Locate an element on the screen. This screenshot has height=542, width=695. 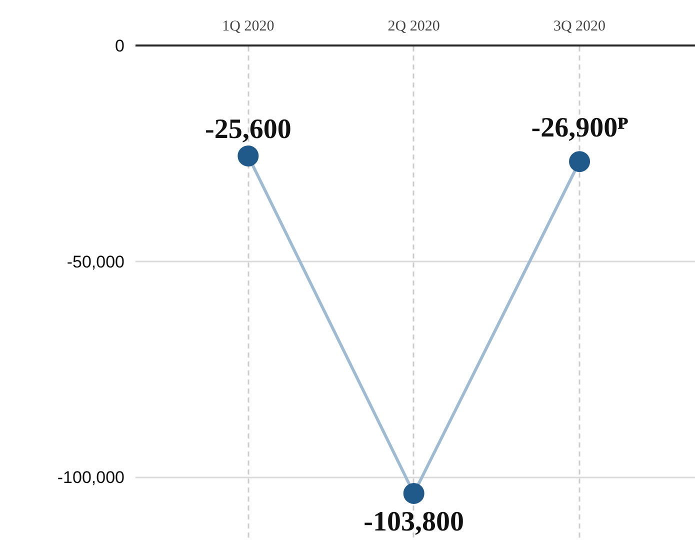
x-tick-label: 2Q 2020 is located at coordinates (414, 26).